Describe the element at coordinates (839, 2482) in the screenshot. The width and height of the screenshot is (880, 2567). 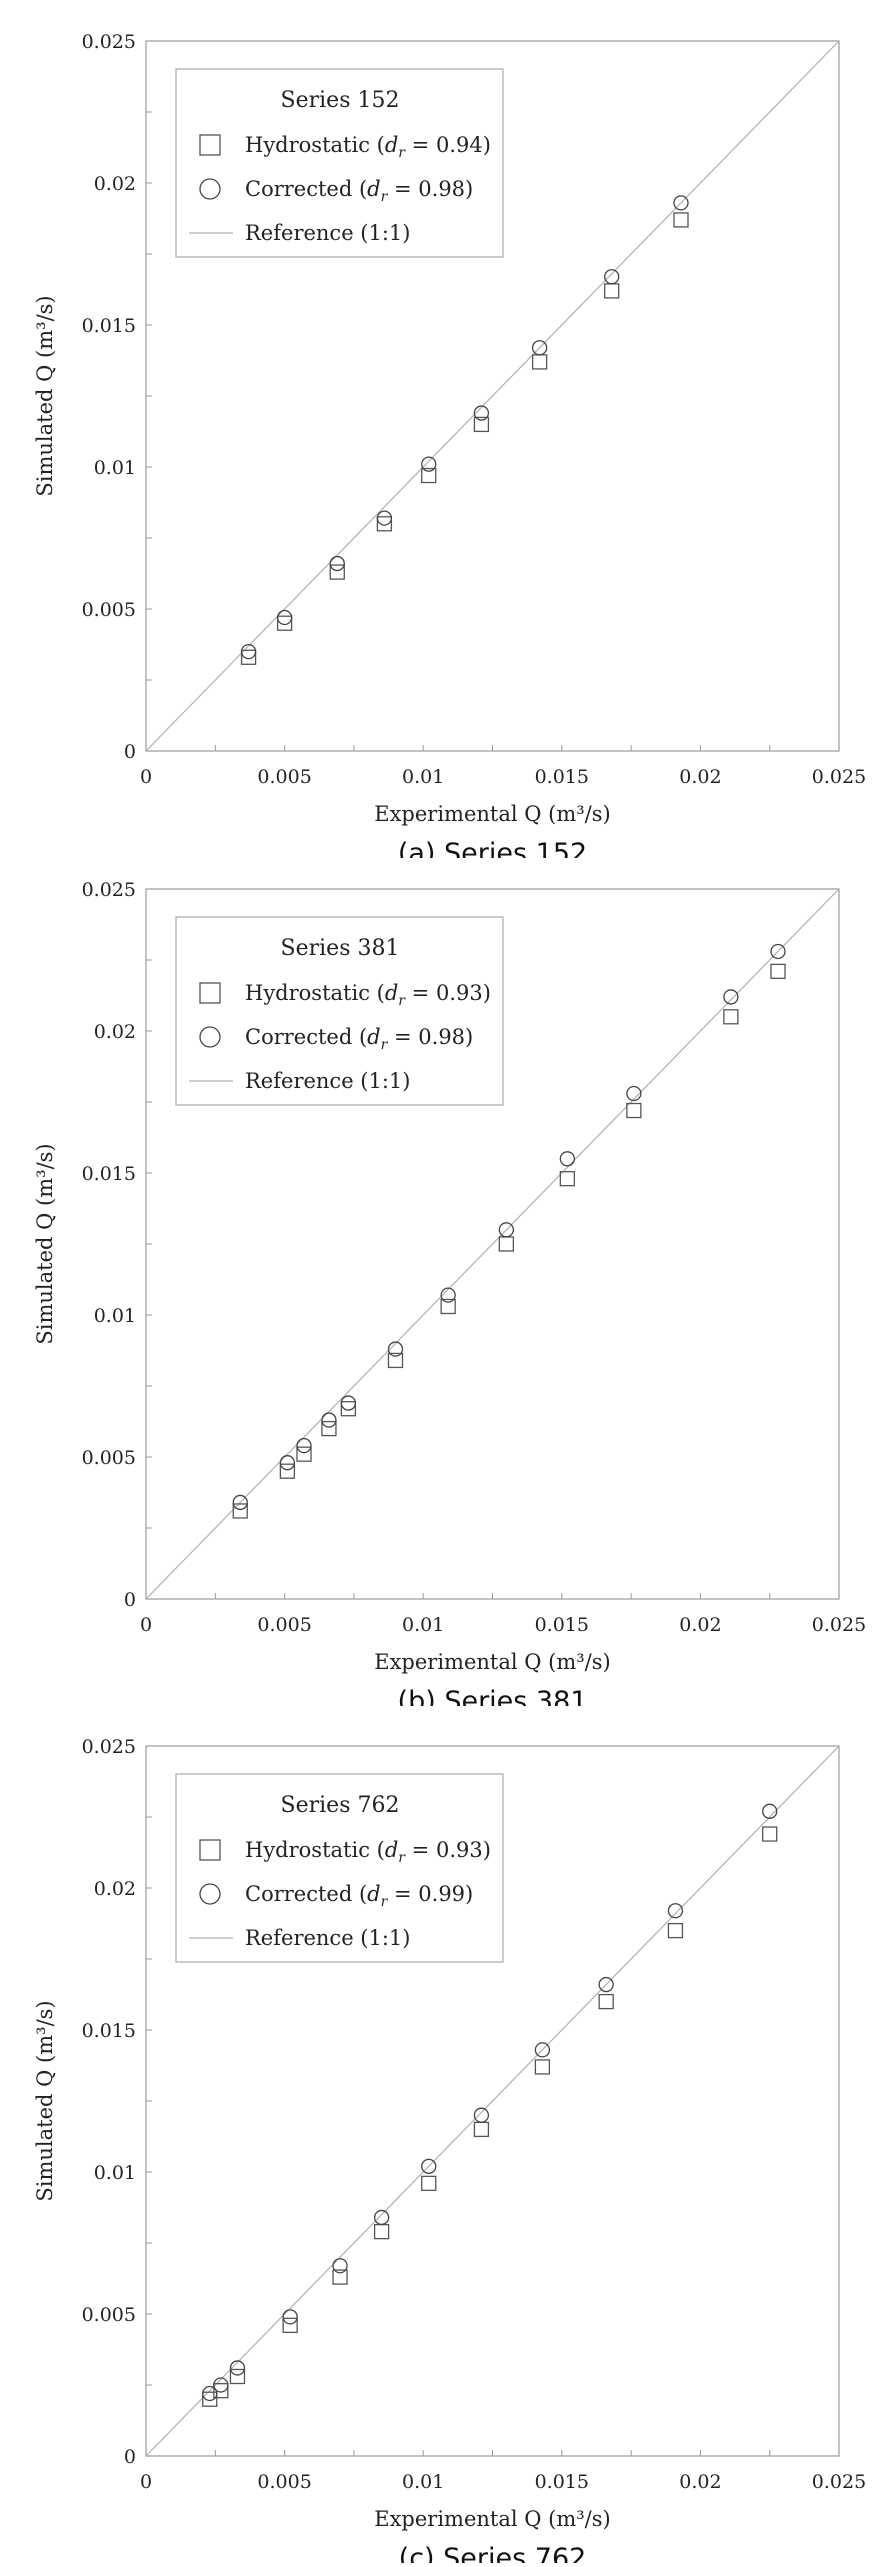
I see `x-tick-label: 0.025` at that location.